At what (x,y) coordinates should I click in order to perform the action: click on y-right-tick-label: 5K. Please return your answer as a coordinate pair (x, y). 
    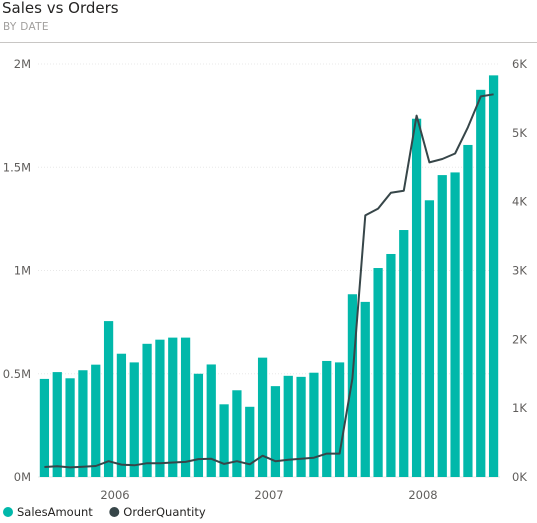
    Looking at the image, I should click on (519, 133).